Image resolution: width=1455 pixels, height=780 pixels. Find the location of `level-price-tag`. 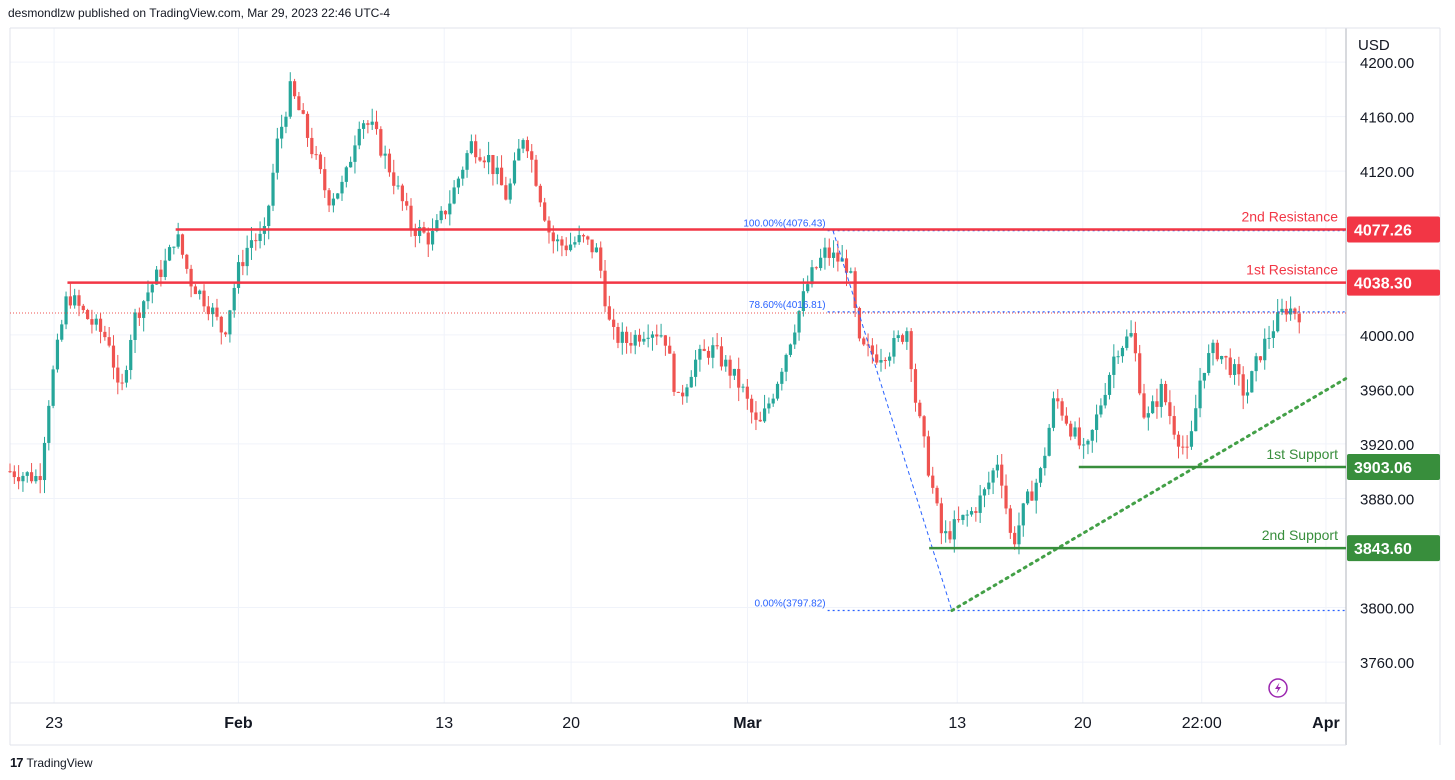

level-price-tag is located at coordinates (1393, 229).